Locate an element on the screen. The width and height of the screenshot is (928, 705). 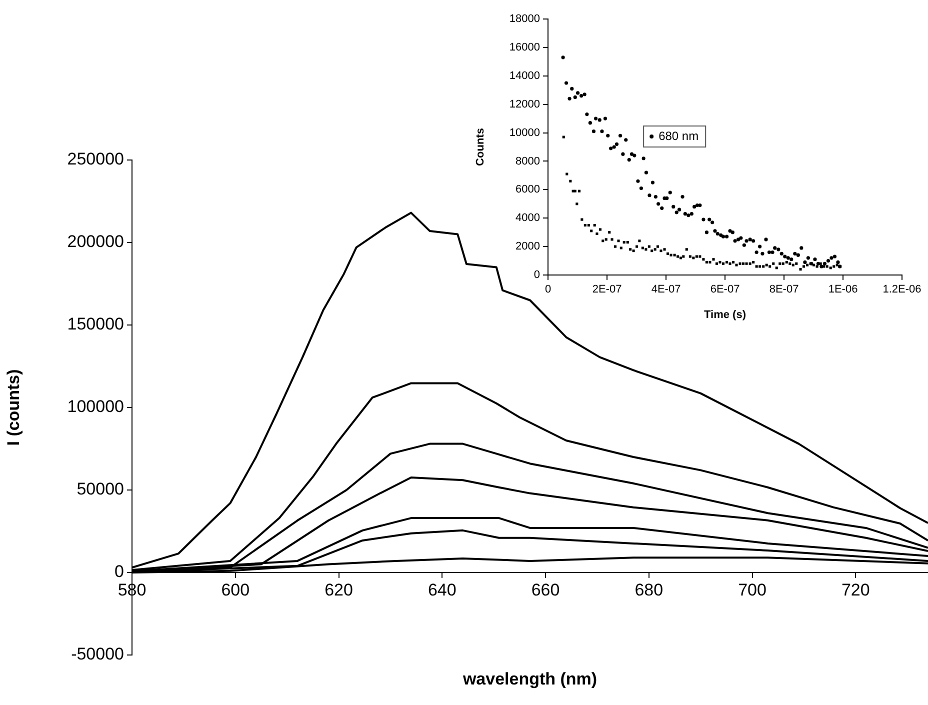
y-tick-label: 200000 is located at coordinates (95, 242).